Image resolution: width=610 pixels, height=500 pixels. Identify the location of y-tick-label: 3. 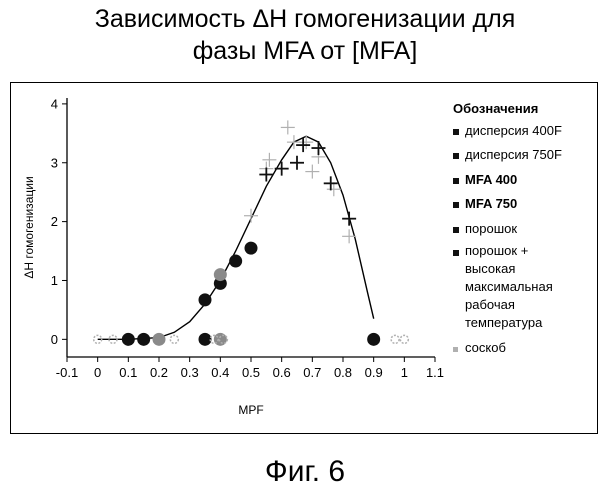
(54, 162).